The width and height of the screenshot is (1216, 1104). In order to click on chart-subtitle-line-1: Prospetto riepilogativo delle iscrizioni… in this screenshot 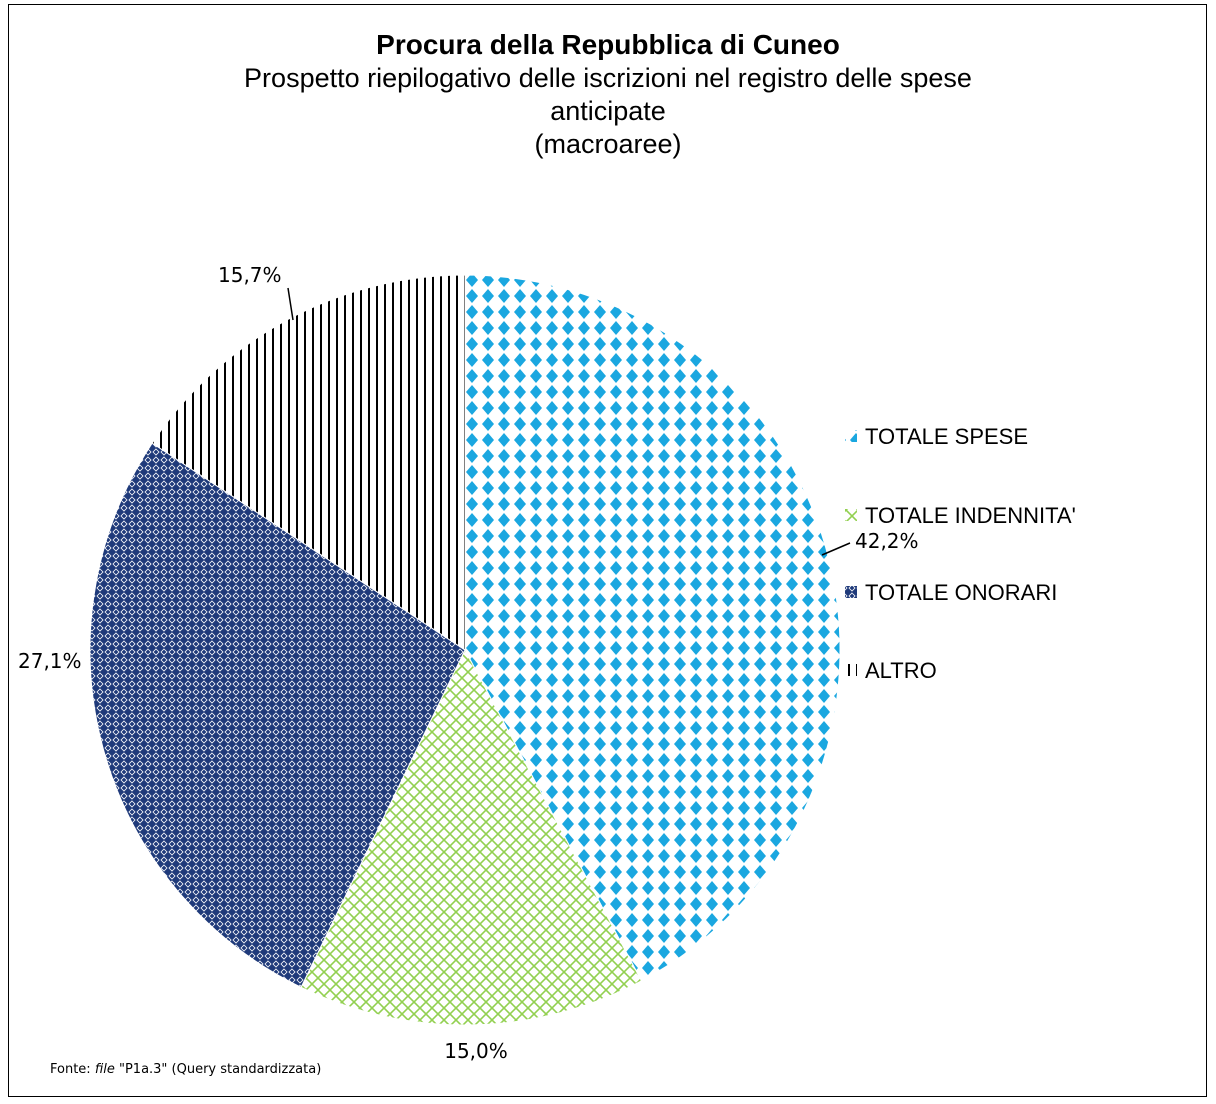, I will do `click(608, 78)`.